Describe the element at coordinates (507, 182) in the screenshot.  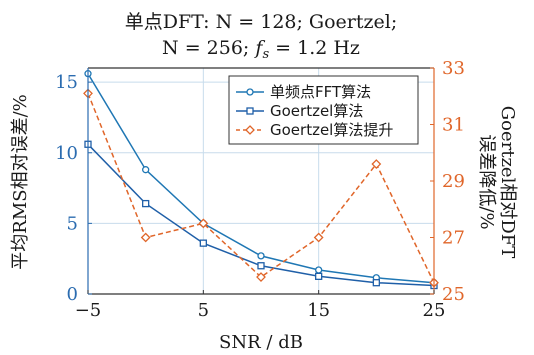
I see `y-axis-label-right-line1: Goertzel相对DFT` at that location.